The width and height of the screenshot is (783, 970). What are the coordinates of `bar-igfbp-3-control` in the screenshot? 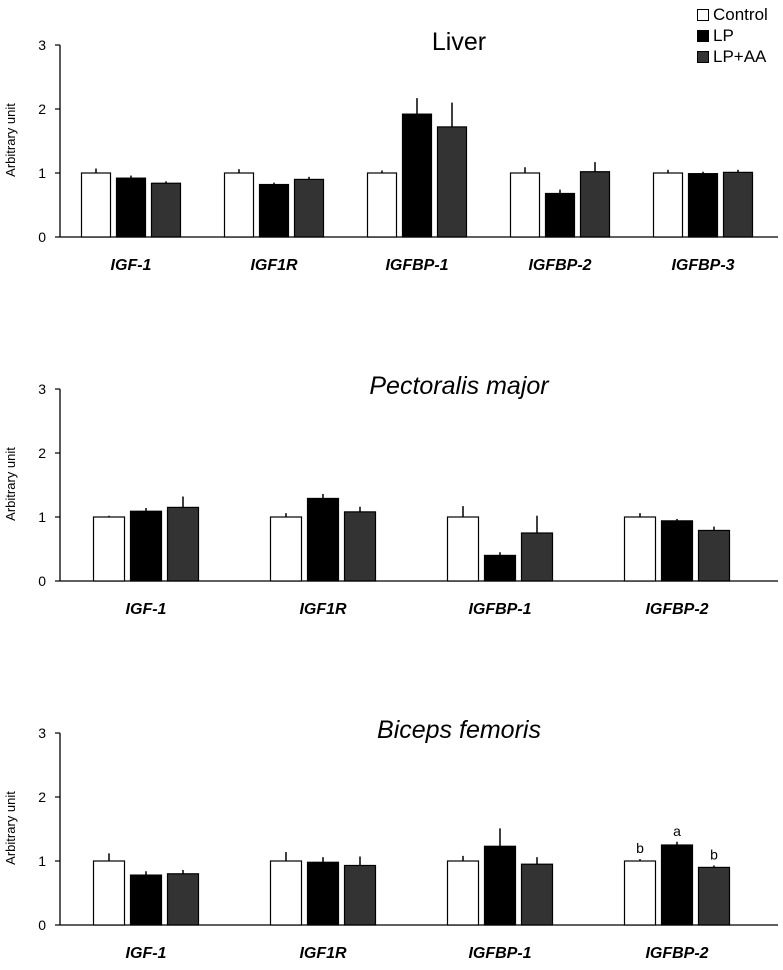 It's located at (668, 205).